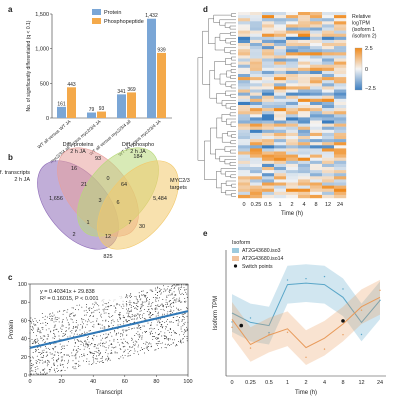  What do you see at coordinates (235, 250) in the screenshot?
I see `legend-swatch` at bounding box center [235, 250].